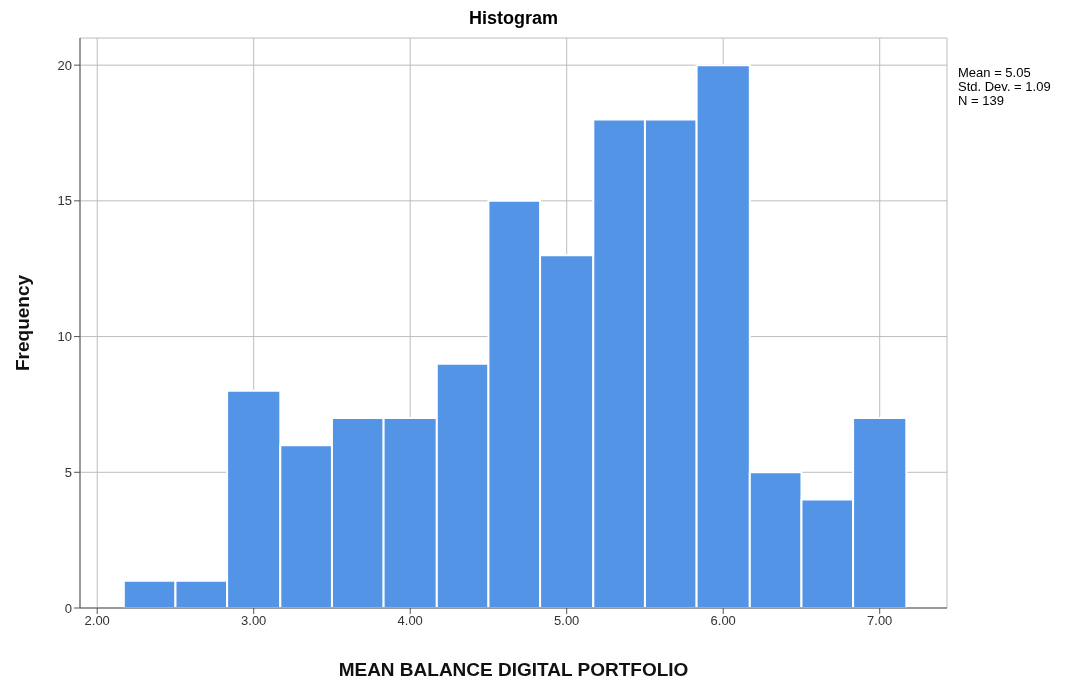  Describe the element at coordinates (22, 323) in the screenshot. I see `y-axis-title: Frequency` at that location.